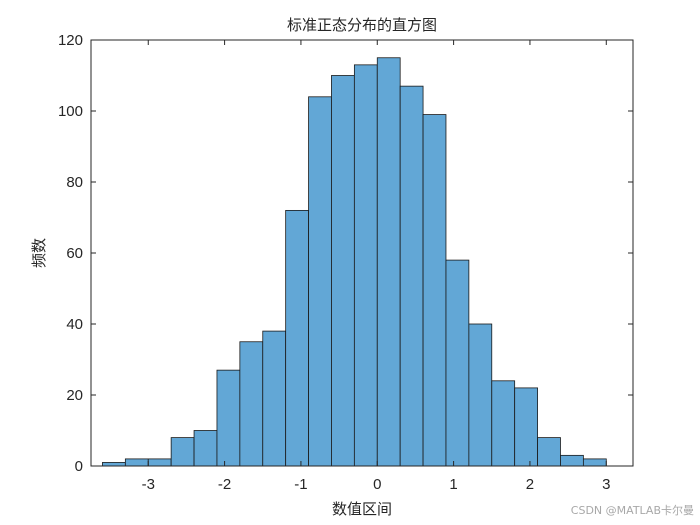  Describe the element at coordinates (70, 40) in the screenshot. I see `y-tick-label: 120` at that location.